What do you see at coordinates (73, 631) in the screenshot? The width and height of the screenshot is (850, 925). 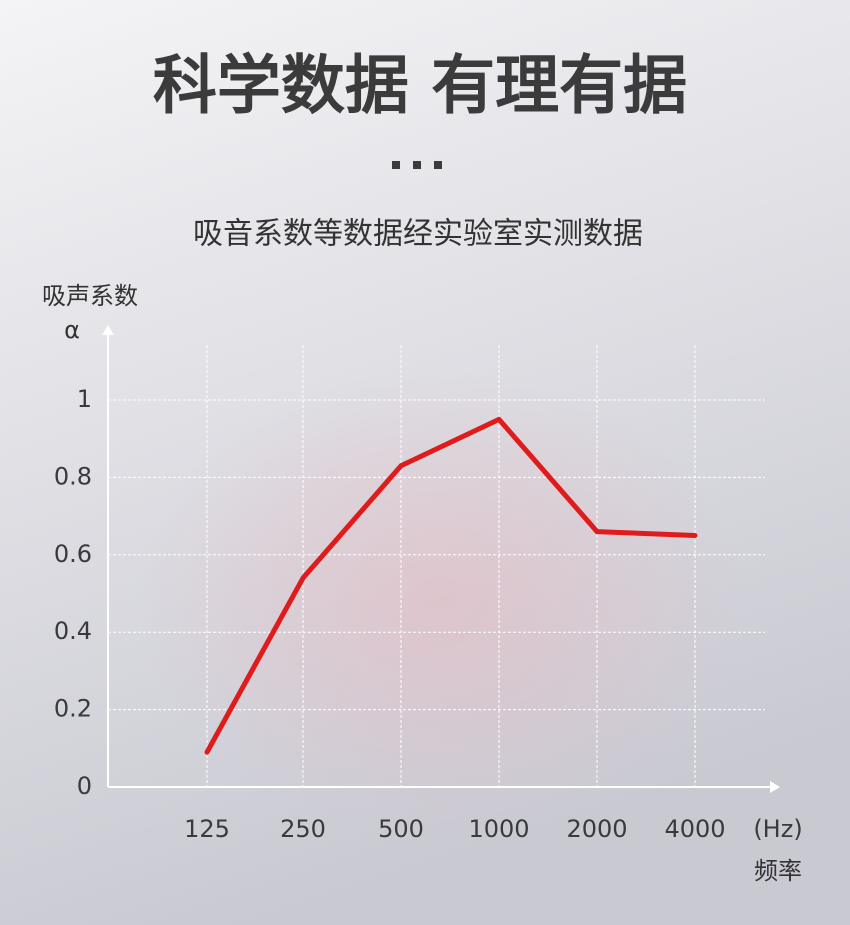 I see `y-tick-label: 0.4` at bounding box center [73, 631].